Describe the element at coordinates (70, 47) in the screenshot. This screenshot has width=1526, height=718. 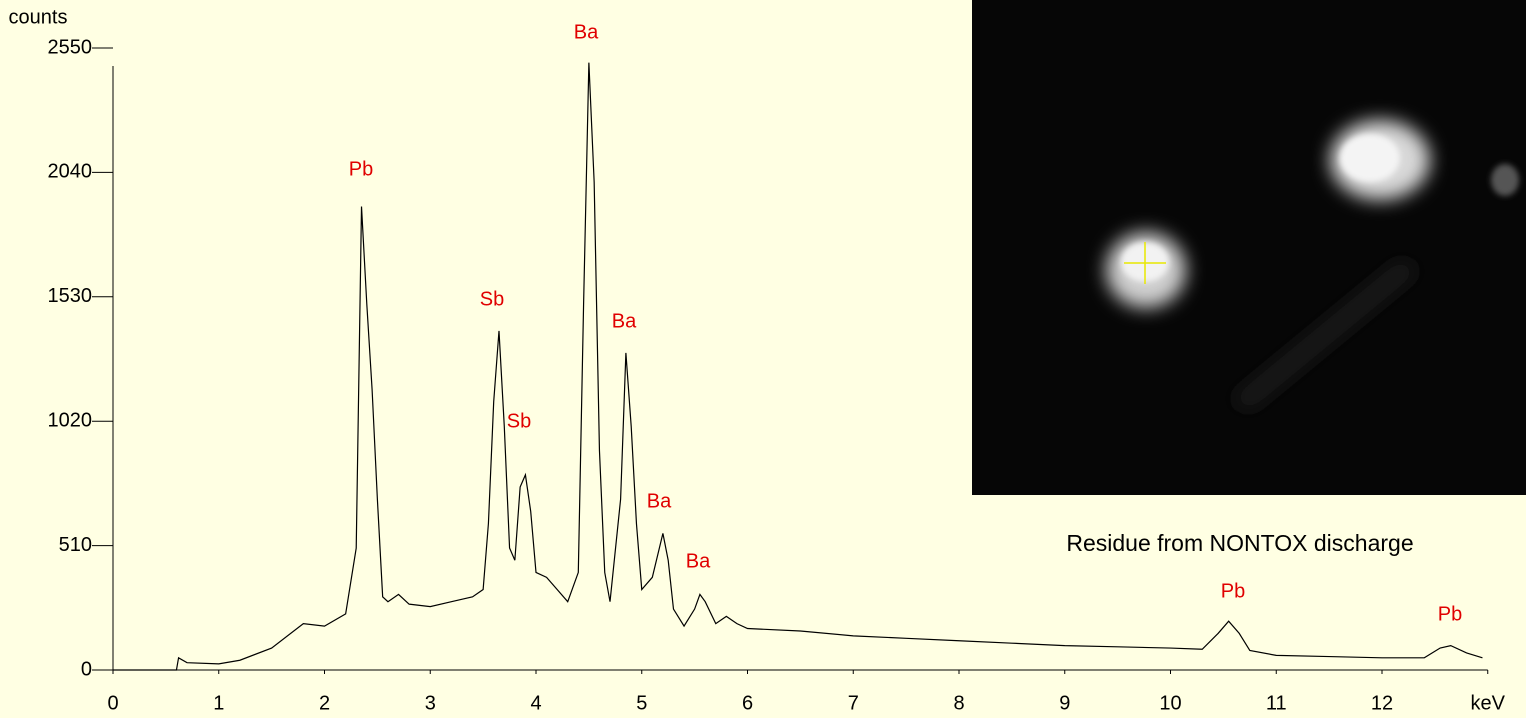
I see `y-tick-label: 2550` at that location.